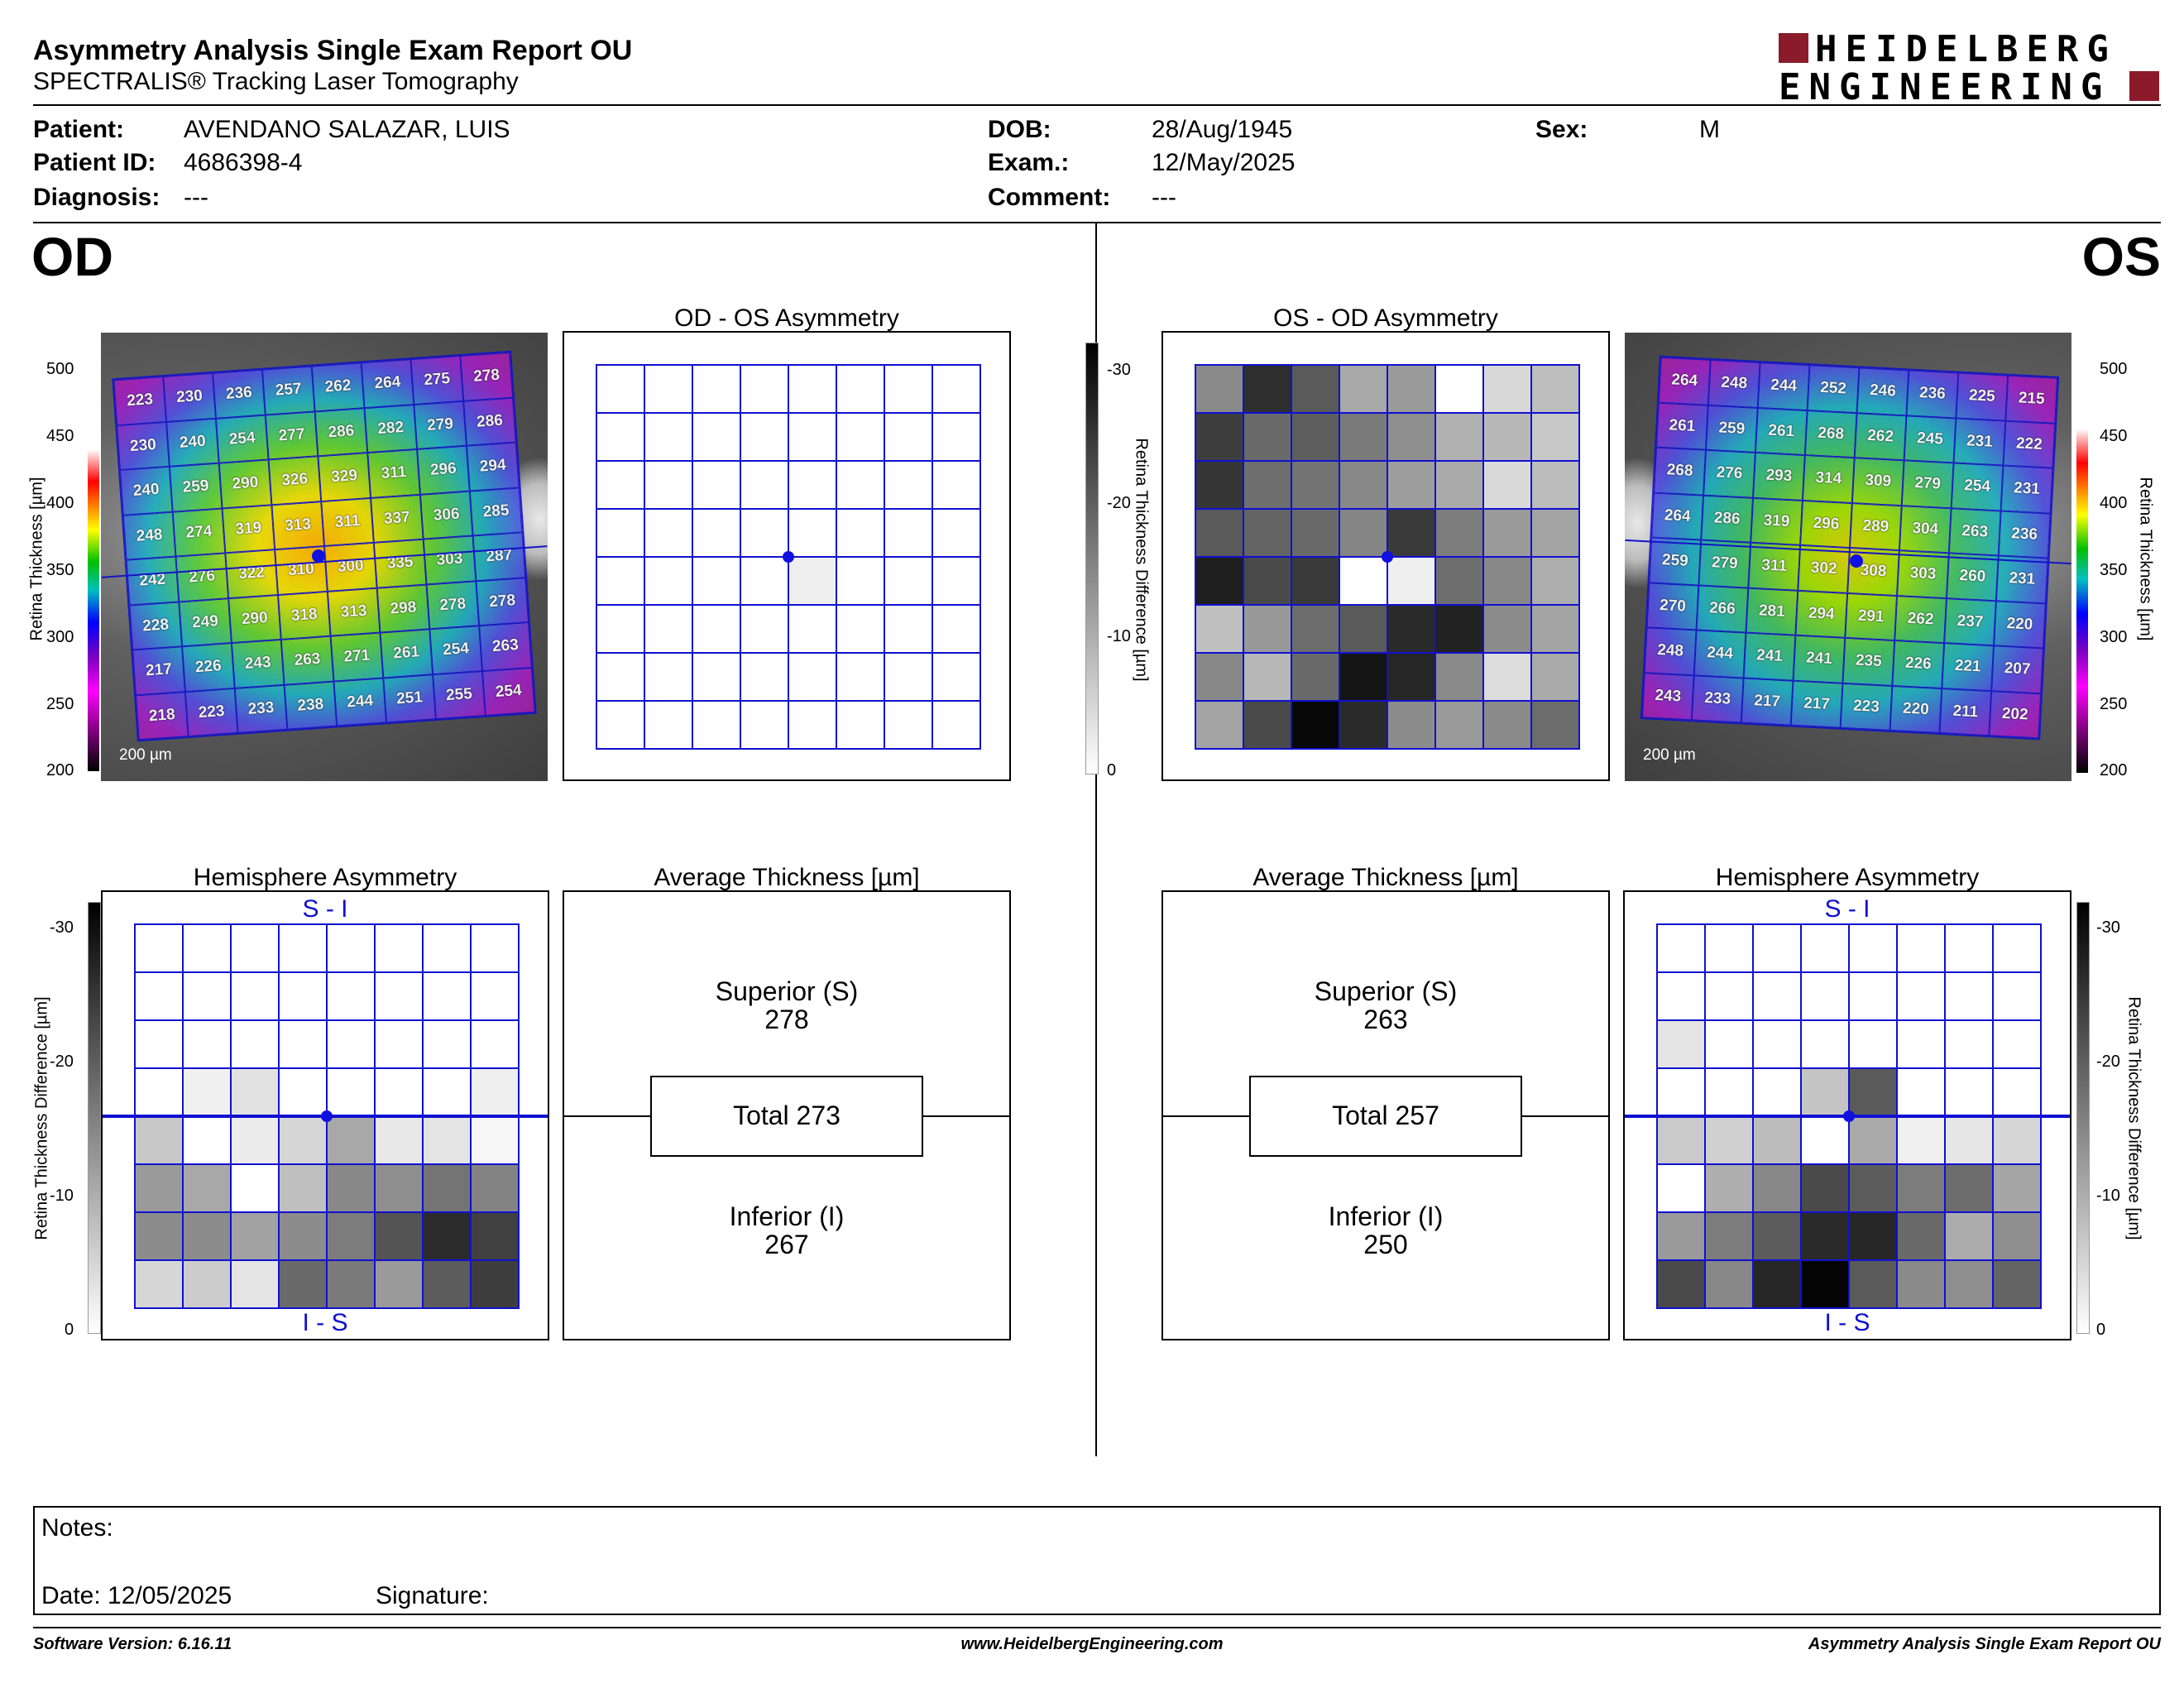  Describe the element at coordinates (1777, 521) in the screenshot. I see `os-thickness-cell: 319` at that location.